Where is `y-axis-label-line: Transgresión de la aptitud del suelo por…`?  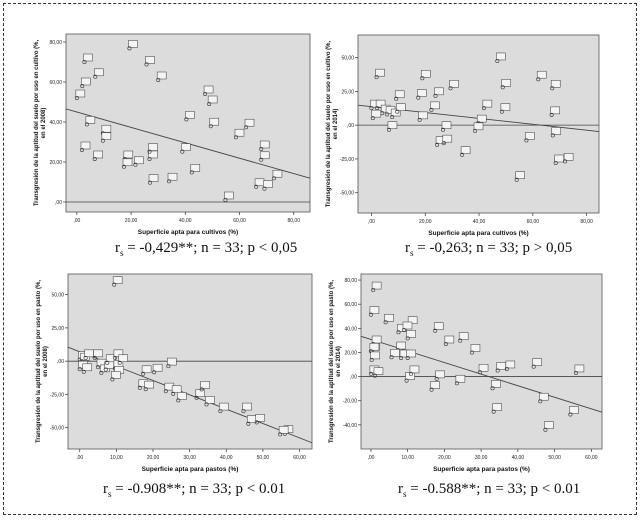
y-axis-label-line: Transgresión de la aptitud del suelo por… is located at coordinates (39, 361).